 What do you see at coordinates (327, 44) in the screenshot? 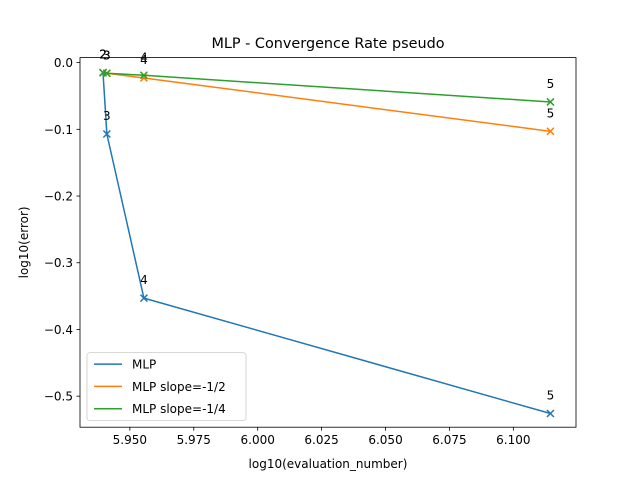
I see `chart-title: MLP - Convergence Rate pseudo` at bounding box center [327, 44].